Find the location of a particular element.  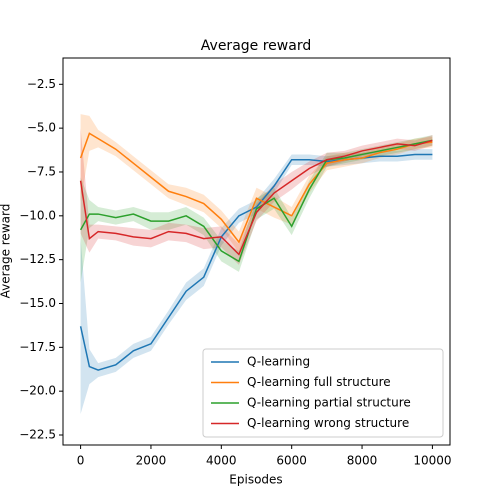

y-tick-label: −22.5 is located at coordinates (37, 435).